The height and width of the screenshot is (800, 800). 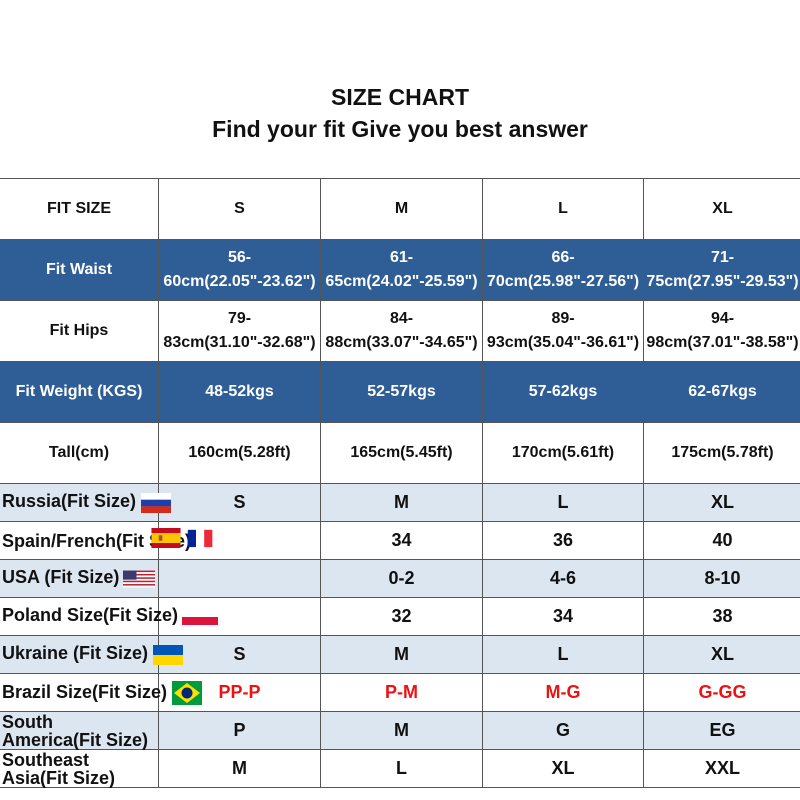 What do you see at coordinates (79, 209) in the screenshot?
I see `fit-size-header: FIT SIZE` at bounding box center [79, 209].